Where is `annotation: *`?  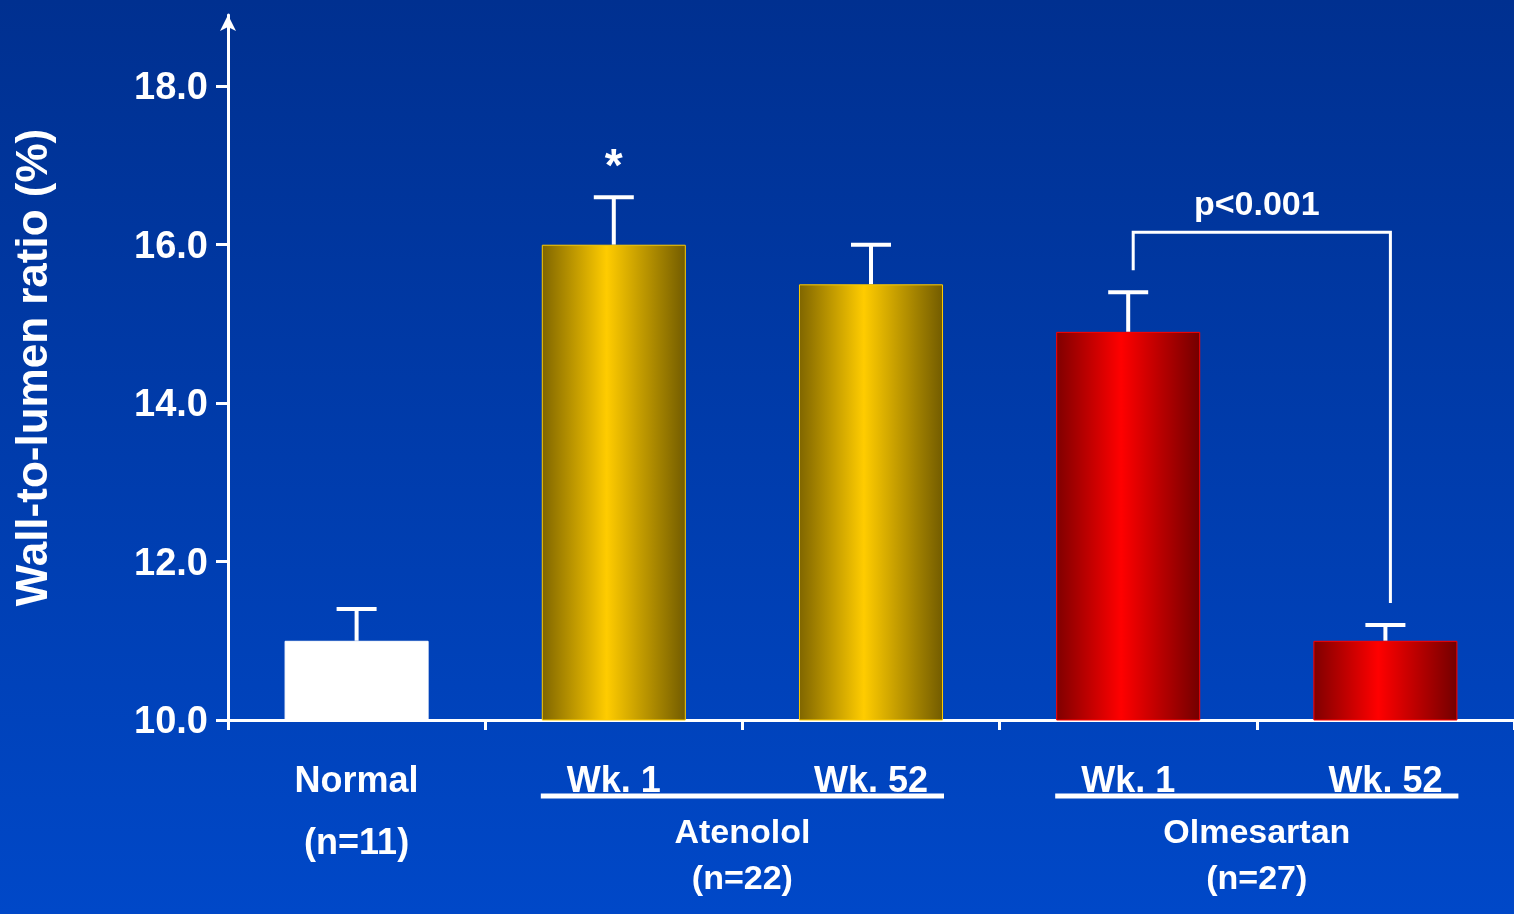
annotation: * is located at coordinates (613, 165).